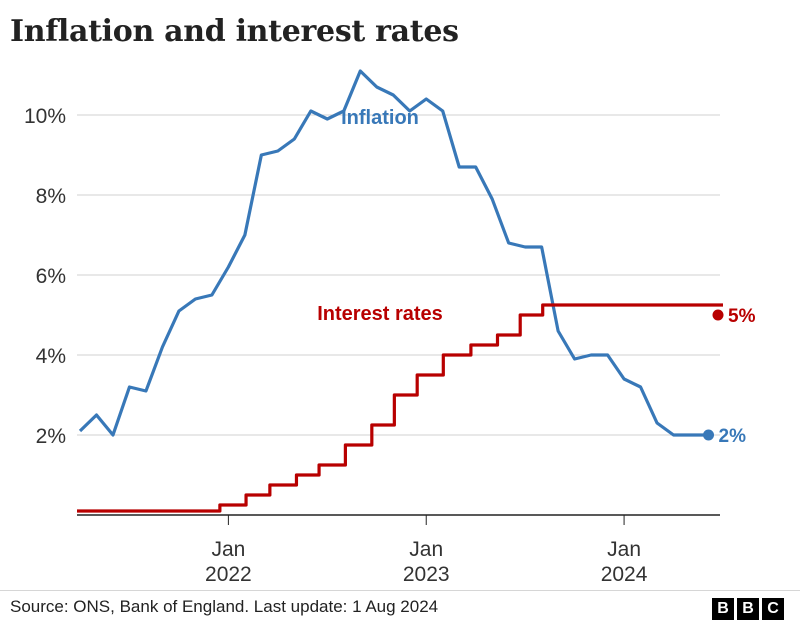 The width and height of the screenshot is (800, 625). I want to click on y-tick-label: 8%, so click(51, 196).